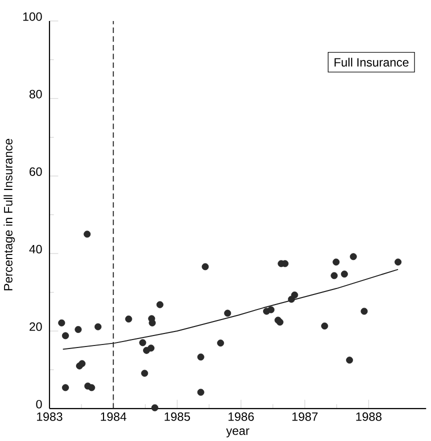  What do you see at coordinates (49, 416) in the screenshot?
I see `x-tick-label: 1983` at bounding box center [49, 416].